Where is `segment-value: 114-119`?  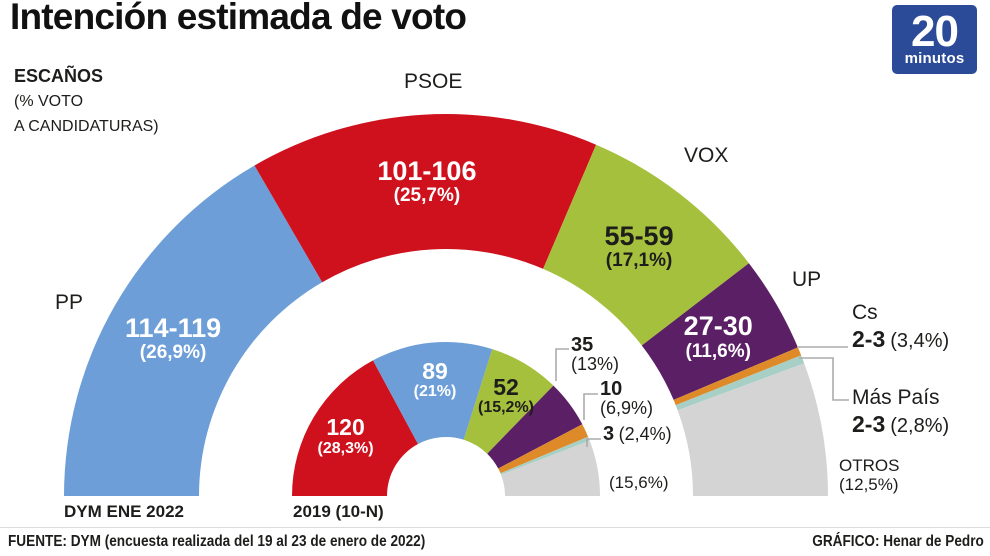
segment-value: 114-119 is located at coordinates (173, 327).